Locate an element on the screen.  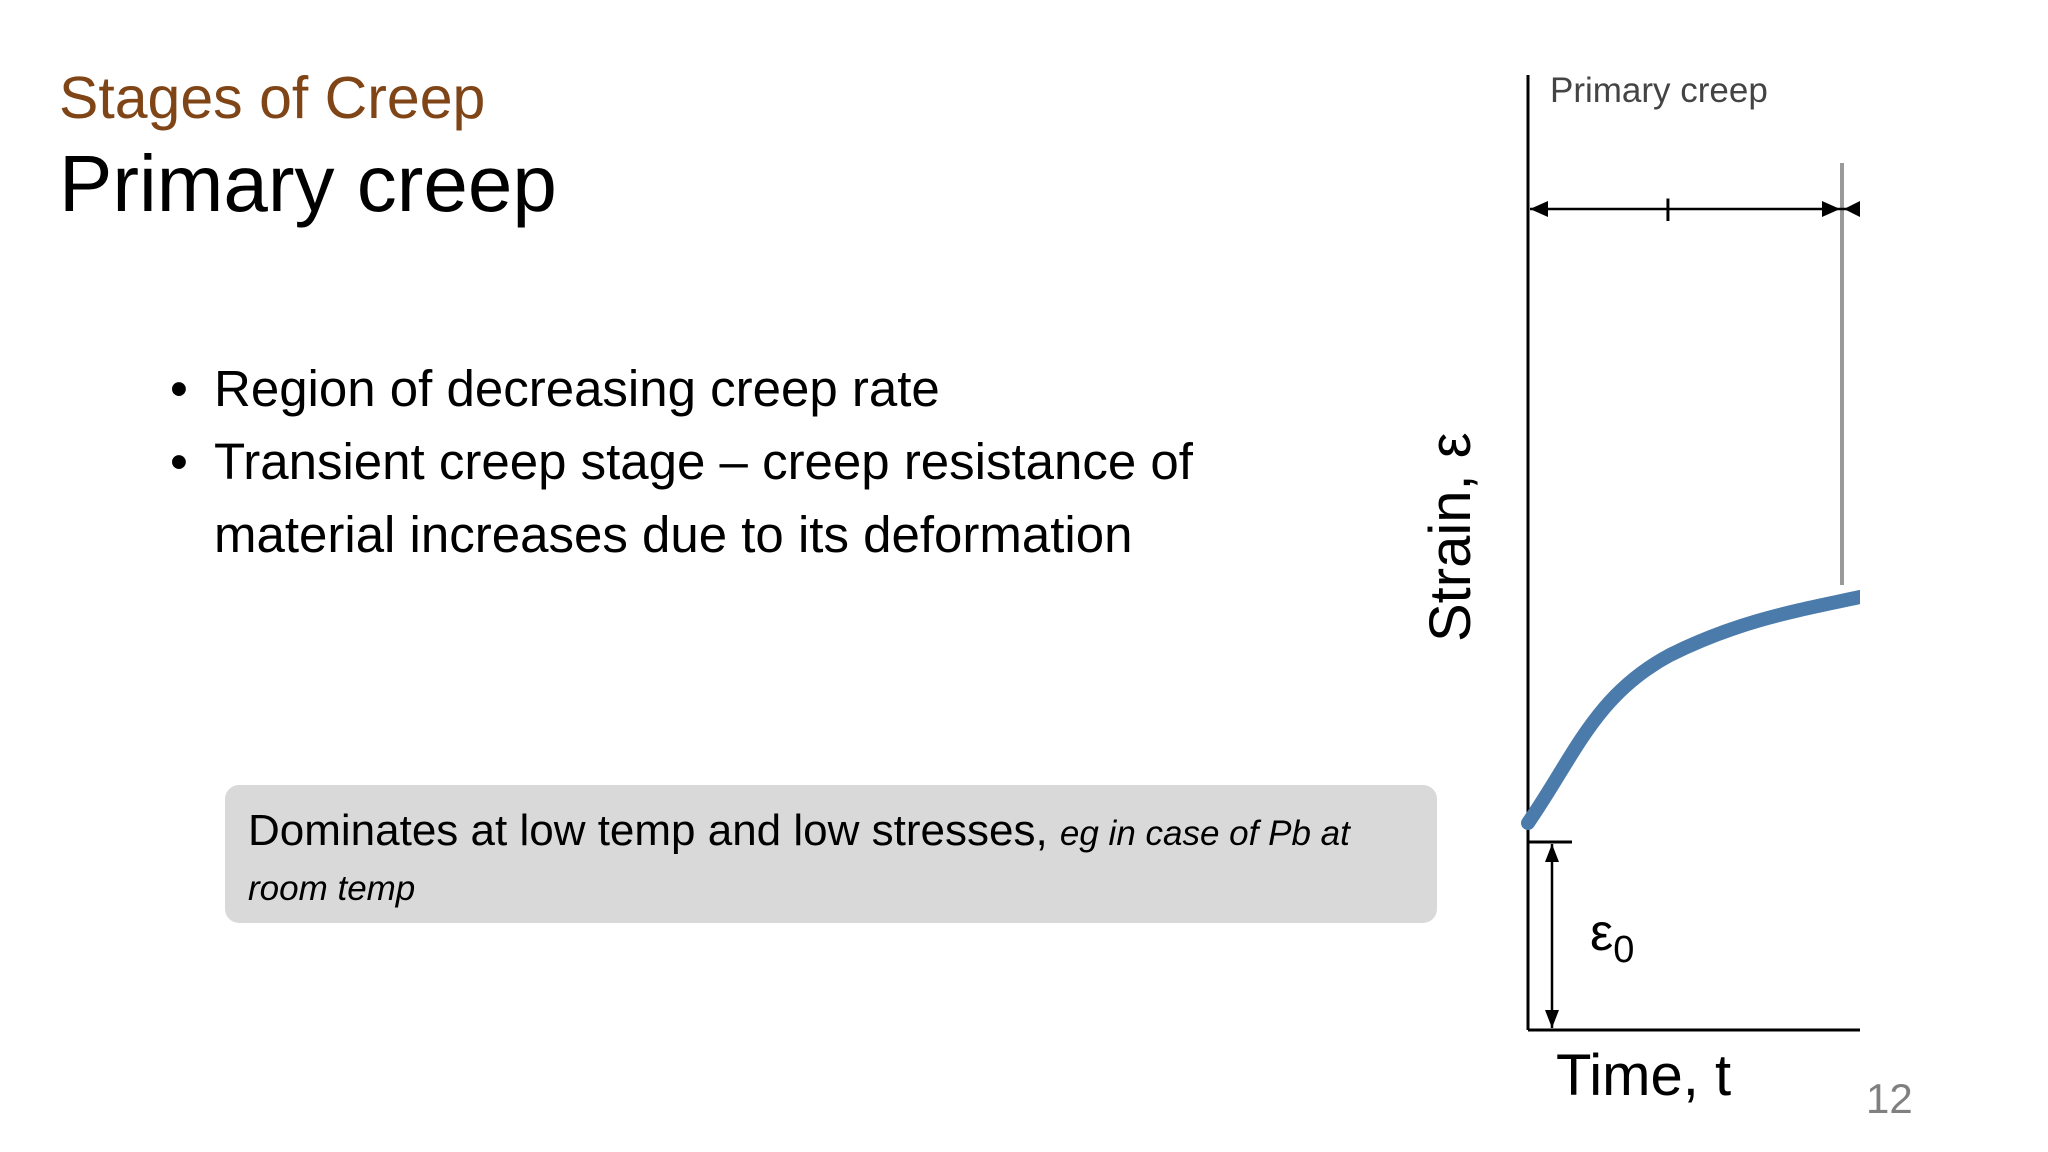
initial-strain-subscript: 0 is located at coordinates (1623, 950).